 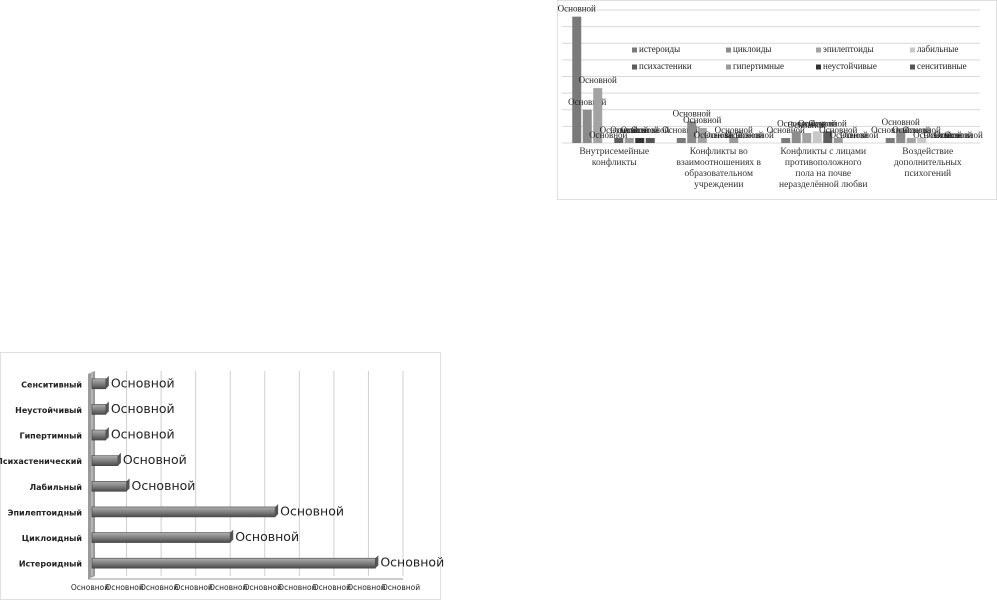 What do you see at coordinates (937, 49) in the screenshot?
I see `legend-label: лабильные` at bounding box center [937, 49].